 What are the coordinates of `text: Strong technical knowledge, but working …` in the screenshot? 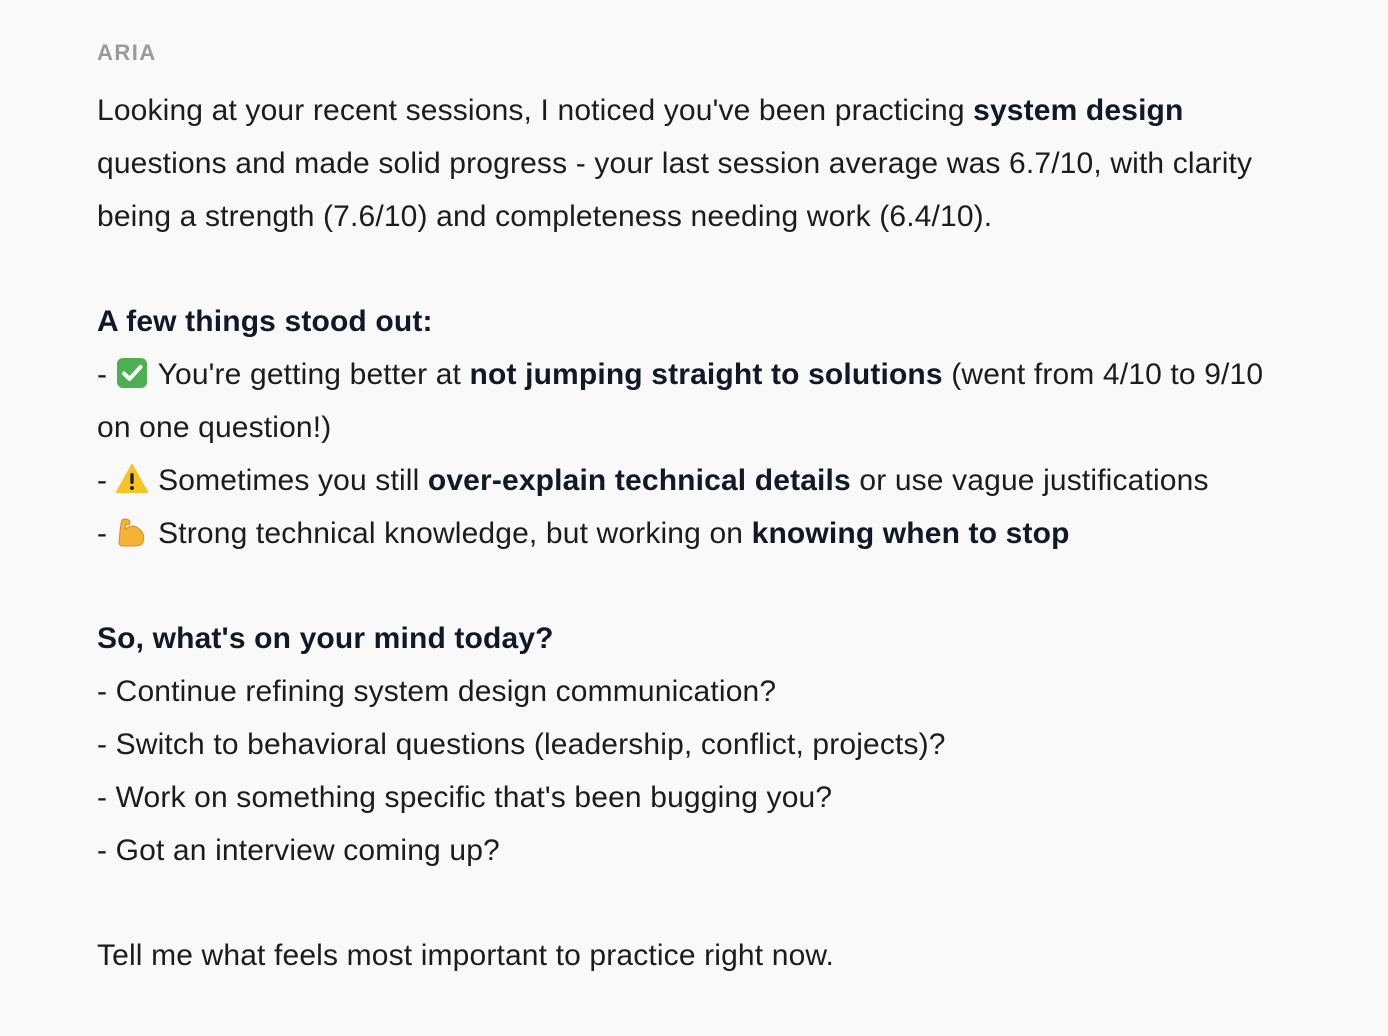 It's located at (450, 533).